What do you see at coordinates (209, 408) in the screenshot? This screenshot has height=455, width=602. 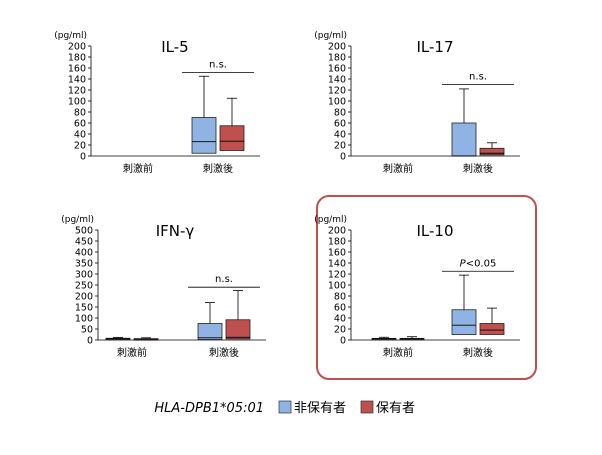 I see `legend-title: HLA-DPB1*05:01` at bounding box center [209, 408].